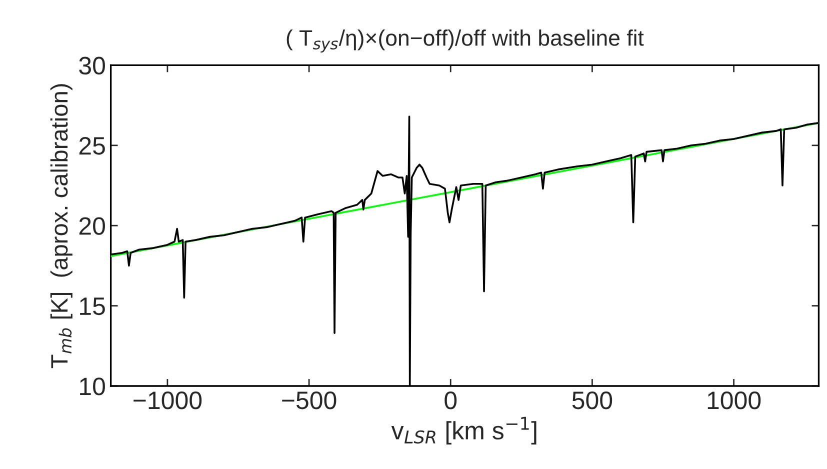  What do you see at coordinates (734, 401) in the screenshot?
I see `x-tick-label: 1000` at bounding box center [734, 401].